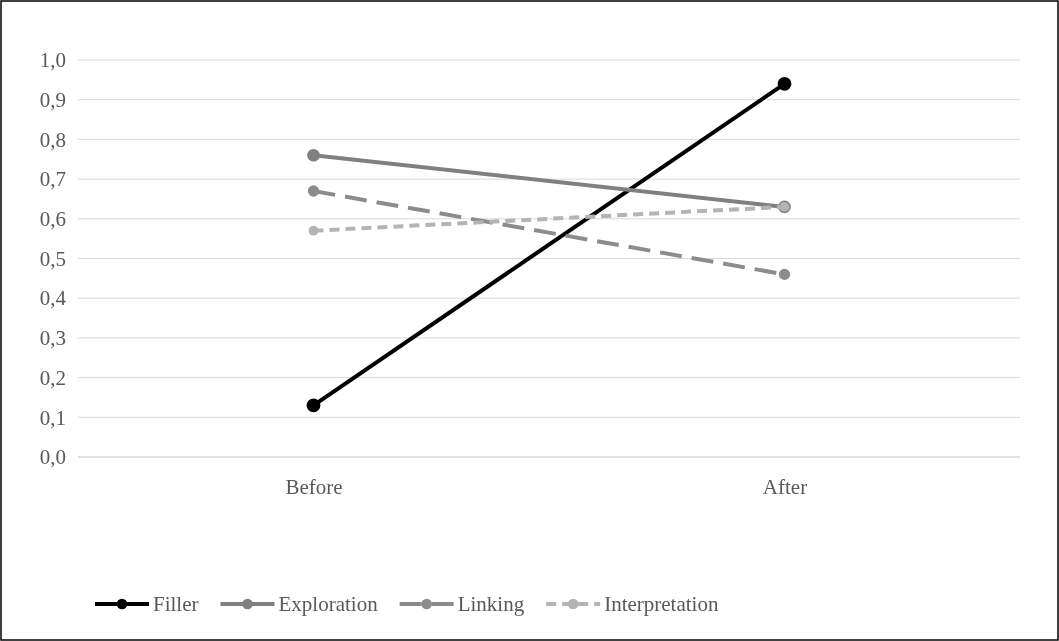 The width and height of the screenshot is (1059, 641). I want to click on y-tick-label: 0,6, so click(52, 219).